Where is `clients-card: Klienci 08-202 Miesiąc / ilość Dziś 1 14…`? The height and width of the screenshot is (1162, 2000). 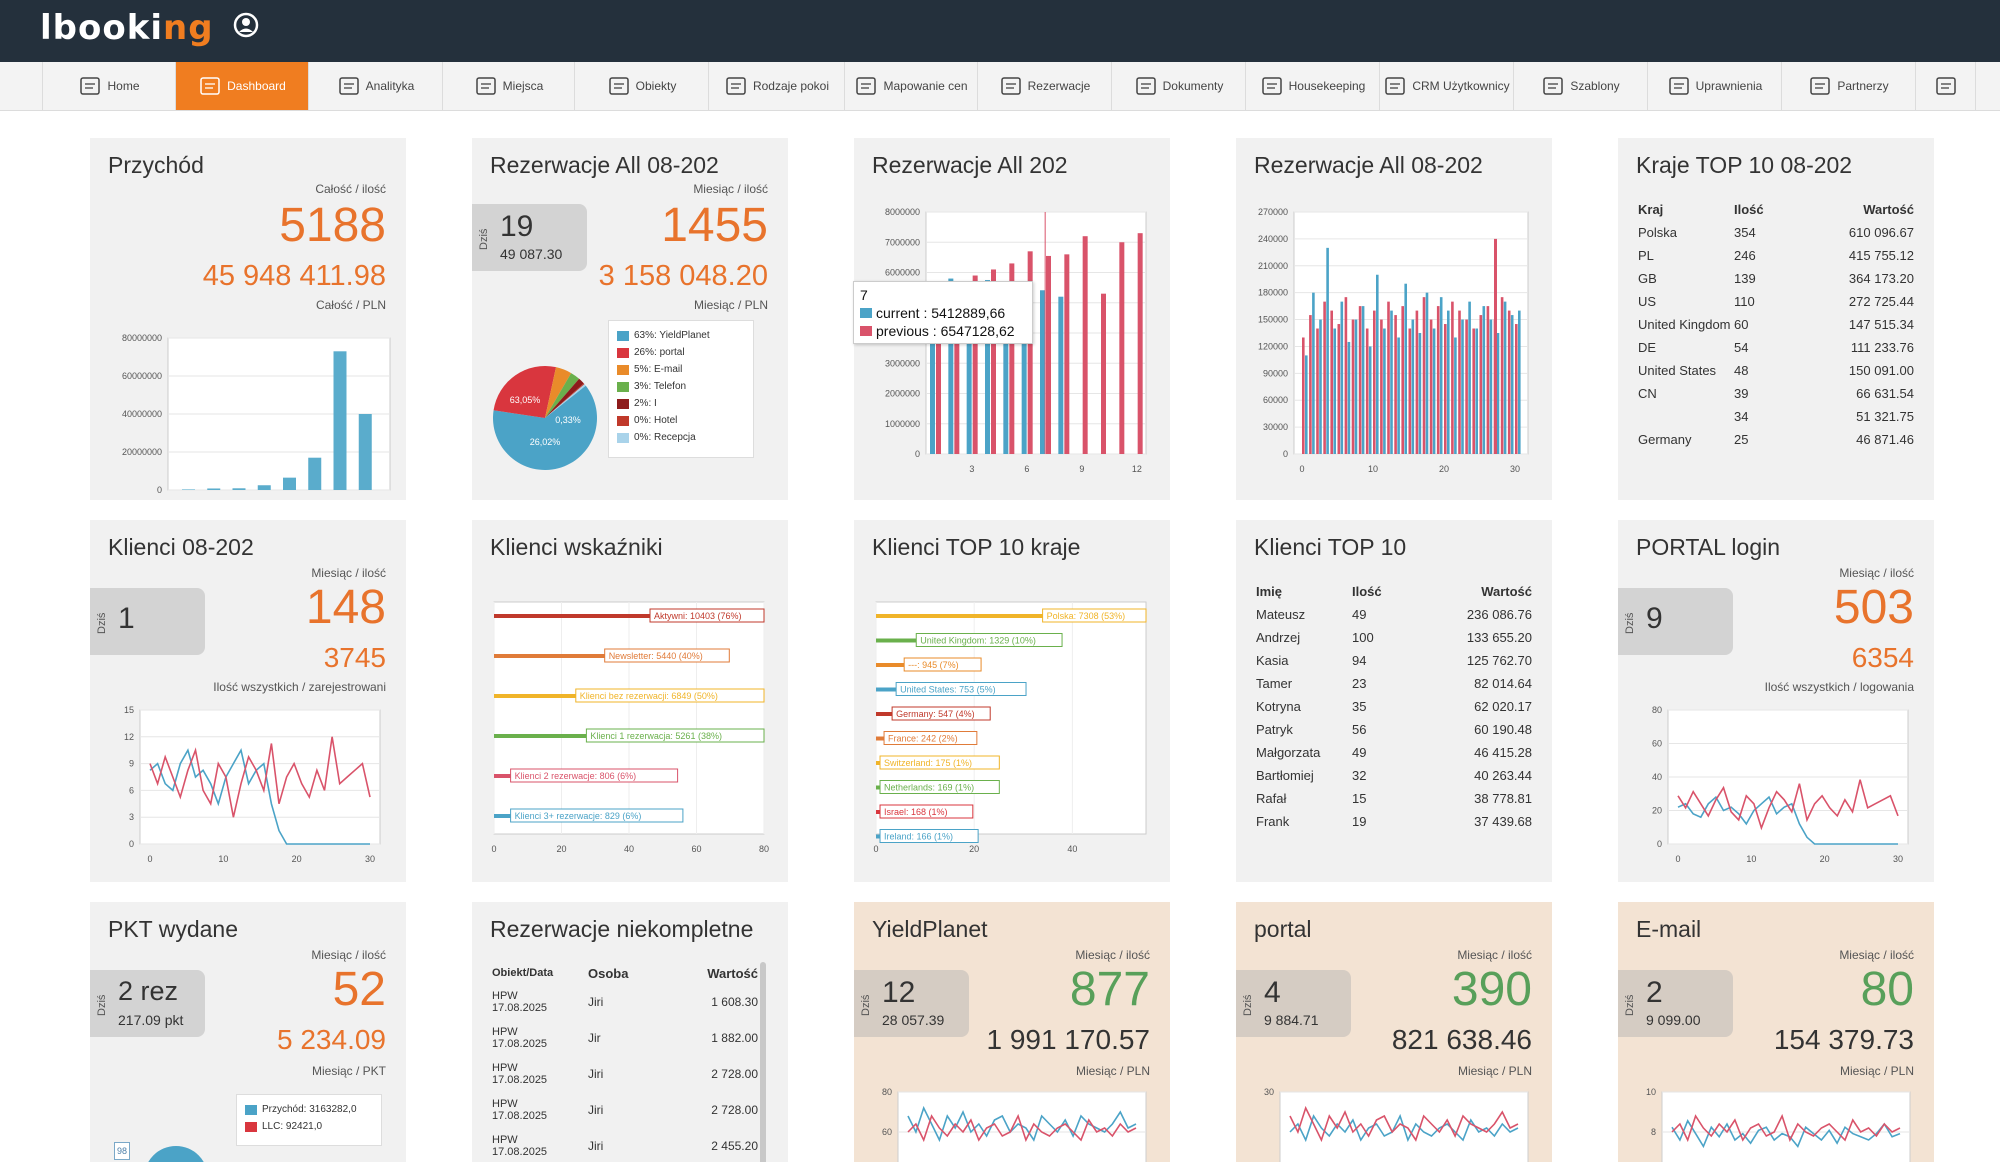 clients-card: Klienci 08-202 Miesiąc / ilość Dziś 1 14… is located at coordinates (248, 701).